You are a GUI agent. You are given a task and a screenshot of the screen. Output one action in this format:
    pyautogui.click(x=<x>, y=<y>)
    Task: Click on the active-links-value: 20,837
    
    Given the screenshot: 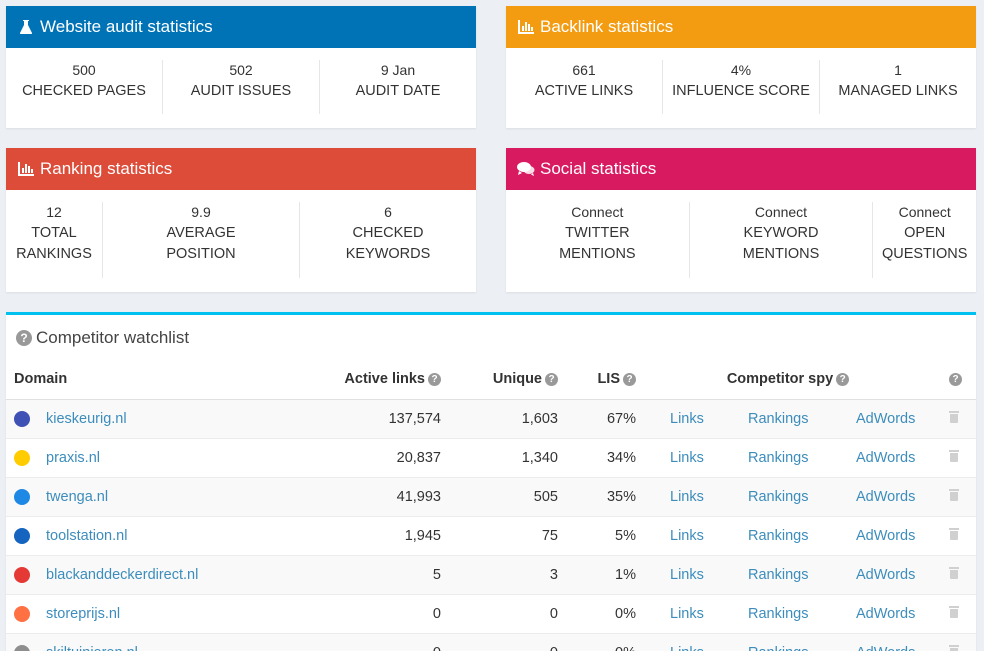 What is the action you would take?
    pyautogui.click(x=377, y=457)
    